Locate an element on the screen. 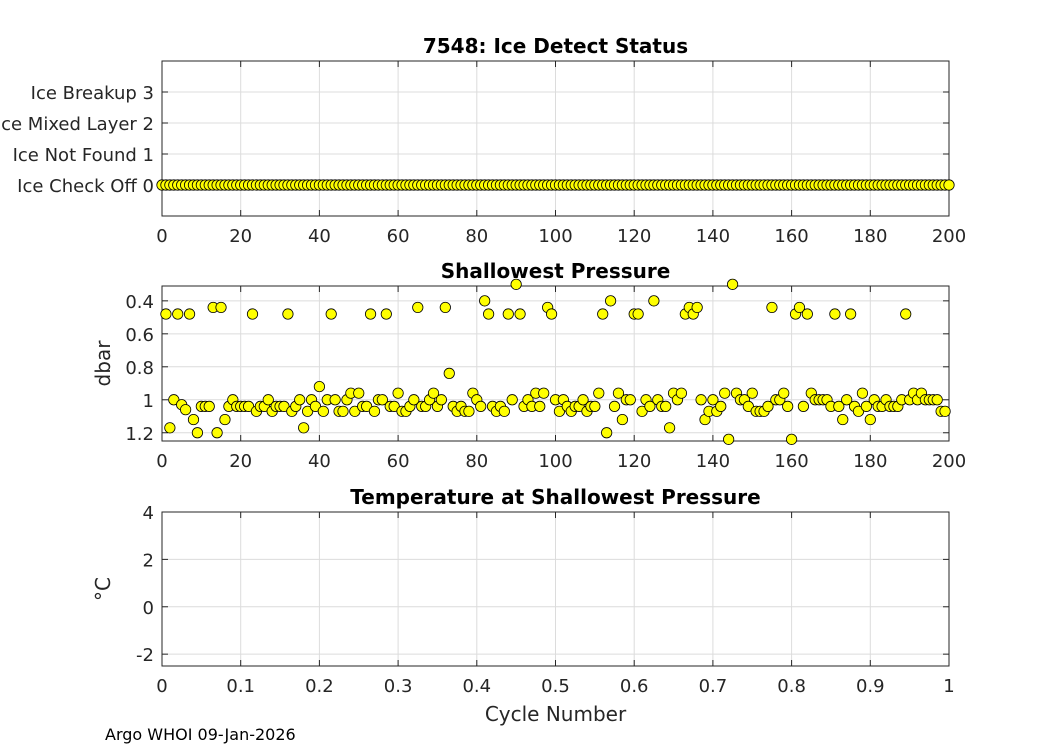  x-tick-label: 120 is located at coordinates (634, 236).